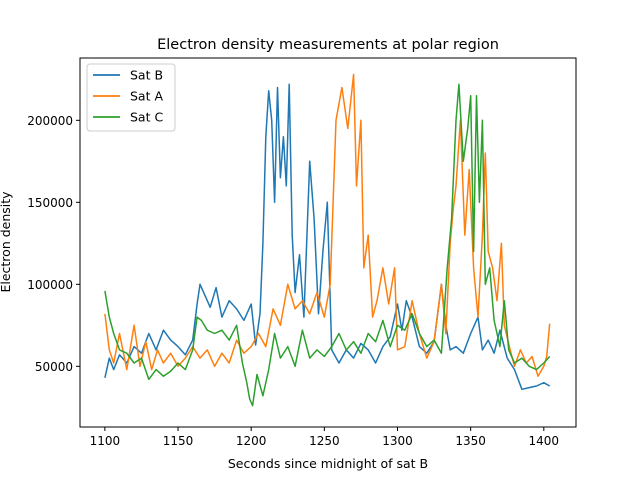  What do you see at coordinates (50, 121) in the screenshot?
I see `y-tick-label: 200000` at bounding box center [50, 121].